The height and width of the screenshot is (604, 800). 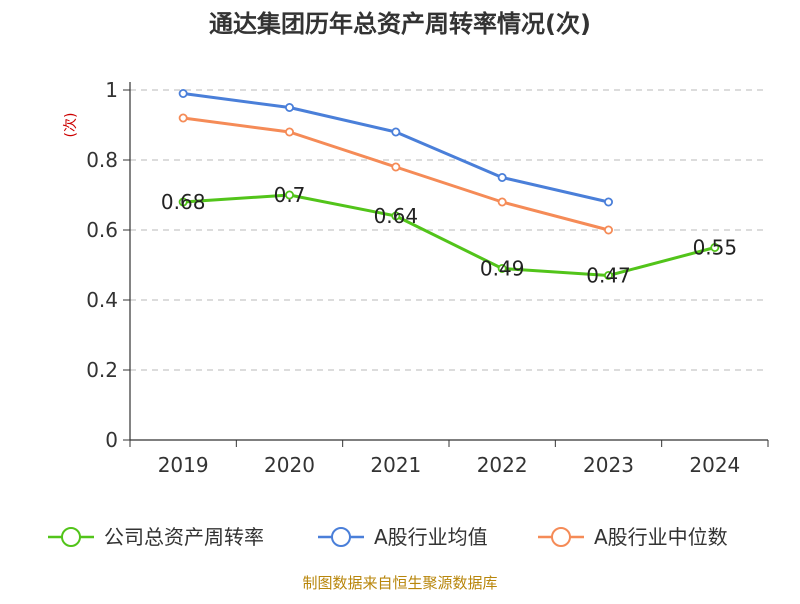 What do you see at coordinates (289, 465) in the screenshot?
I see `x-tick-label: 2020` at bounding box center [289, 465].